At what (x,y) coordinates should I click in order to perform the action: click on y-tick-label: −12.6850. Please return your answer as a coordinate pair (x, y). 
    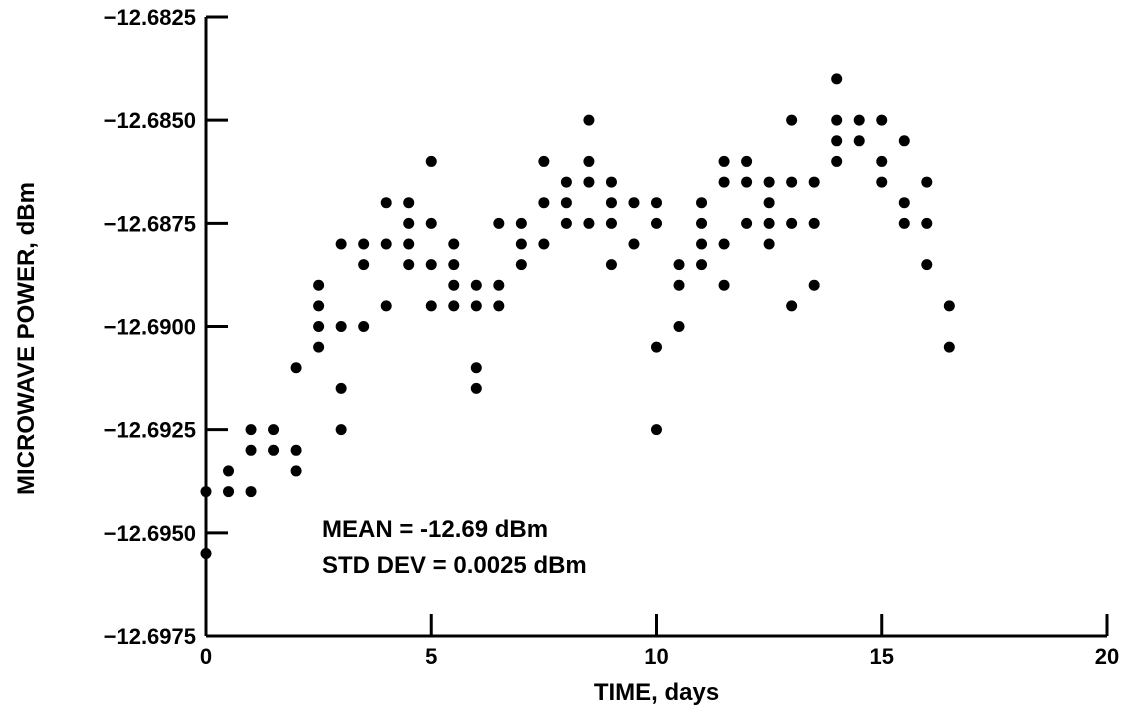
    Looking at the image, I should click on (150, 120).